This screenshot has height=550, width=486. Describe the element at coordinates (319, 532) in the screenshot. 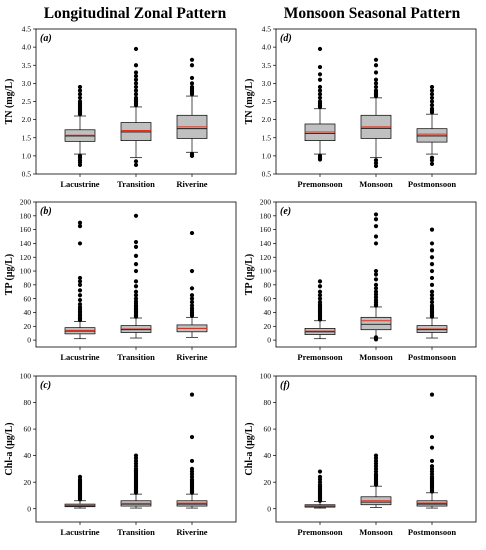

I see `category-label: Premonsoon` at that location.